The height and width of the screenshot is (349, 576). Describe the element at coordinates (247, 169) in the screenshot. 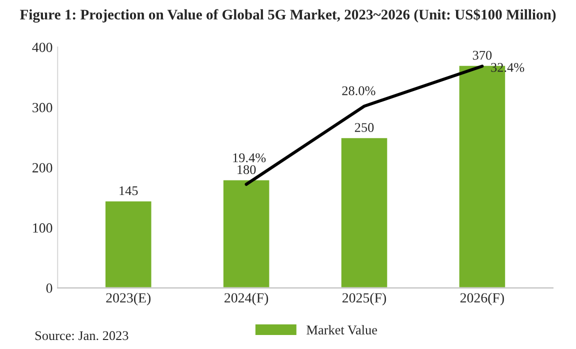

I see `data-label: 180` at that location.